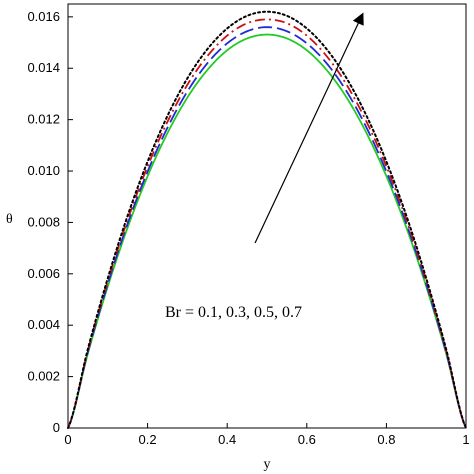 Image resolution: width=474 pixels, height=474 pixels. I want to click on y-tick-label: 0.012, so click(43, 119).